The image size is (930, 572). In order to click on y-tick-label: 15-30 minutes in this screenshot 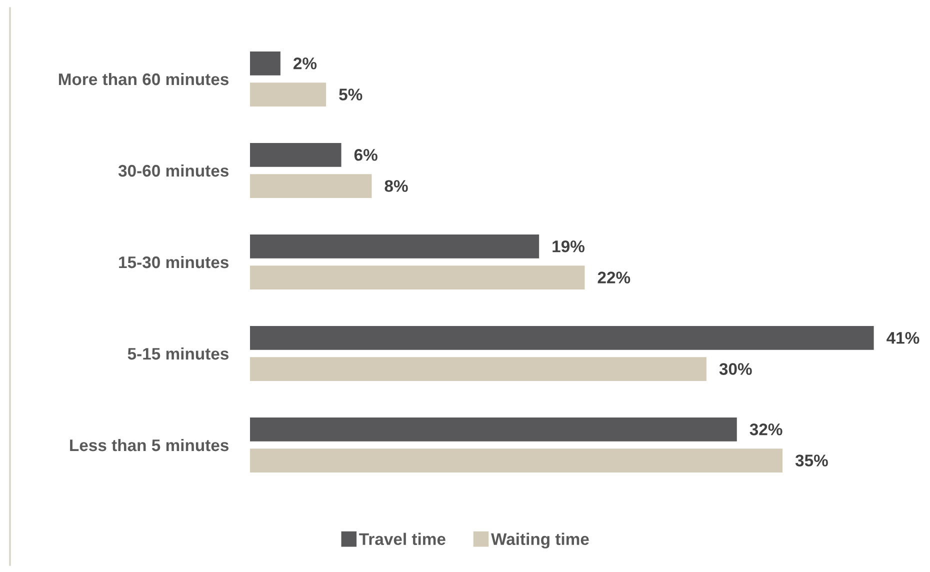, I will do `click(173, 262)`.